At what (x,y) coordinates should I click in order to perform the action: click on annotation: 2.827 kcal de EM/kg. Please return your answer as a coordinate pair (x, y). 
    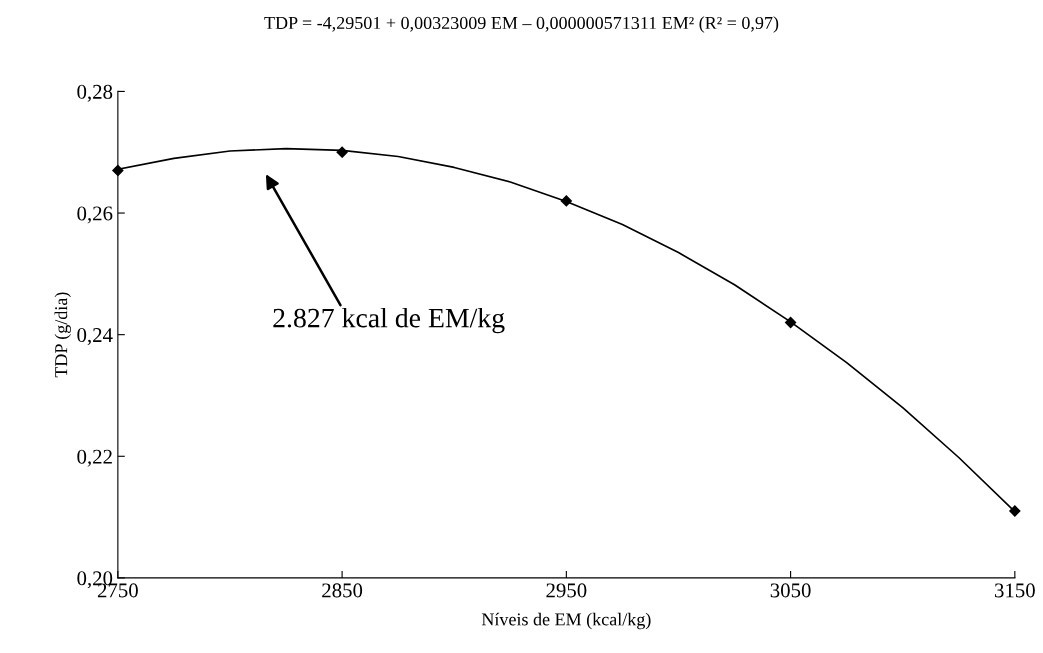
    Looking at the image, I should click on (389, 320).